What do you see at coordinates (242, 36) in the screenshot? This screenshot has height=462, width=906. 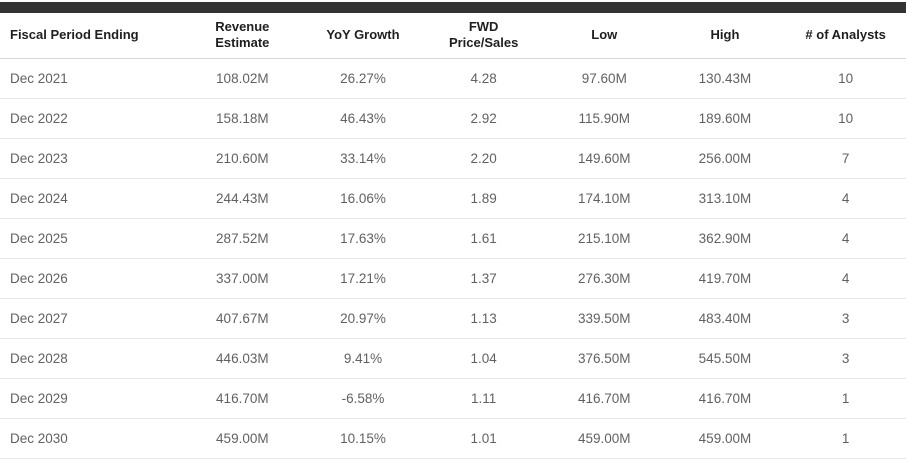 I see `column-header-revenue-estimate: Revenue Estimate` at bounding box center [242, 36].